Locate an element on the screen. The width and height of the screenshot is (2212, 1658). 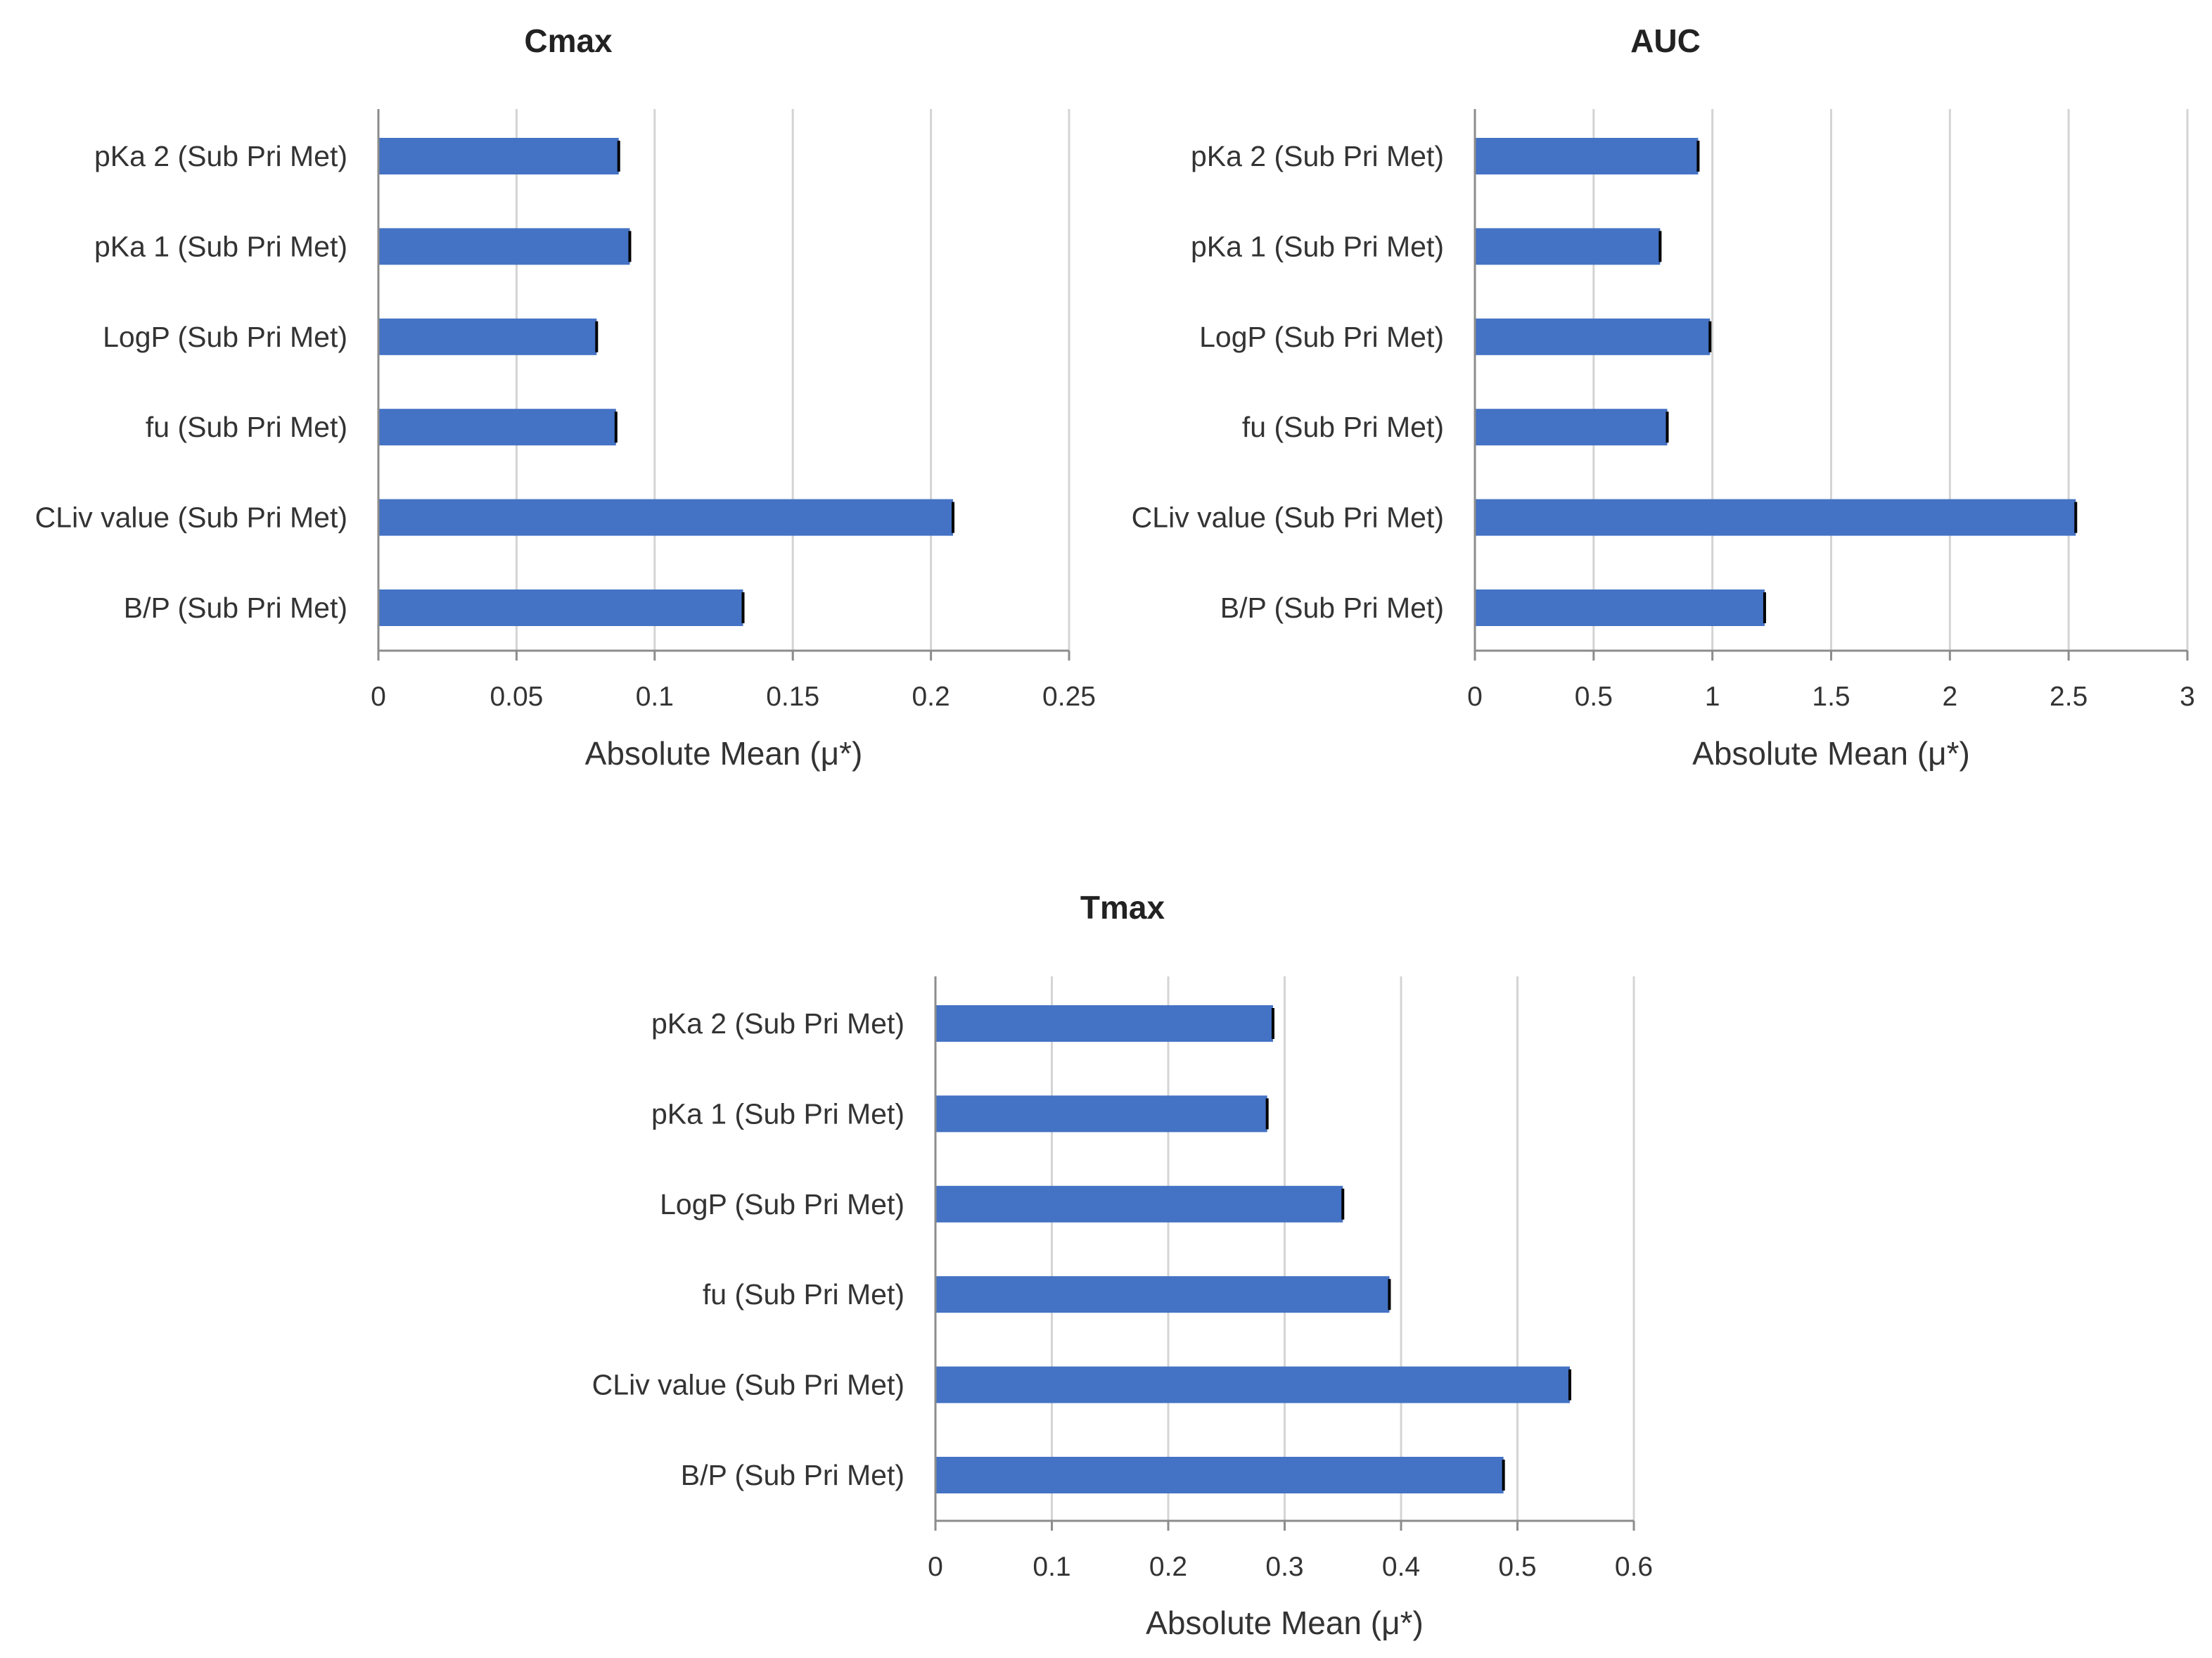
tmax-tick-label: 0.1 is located at coordinates (1051, 1567).